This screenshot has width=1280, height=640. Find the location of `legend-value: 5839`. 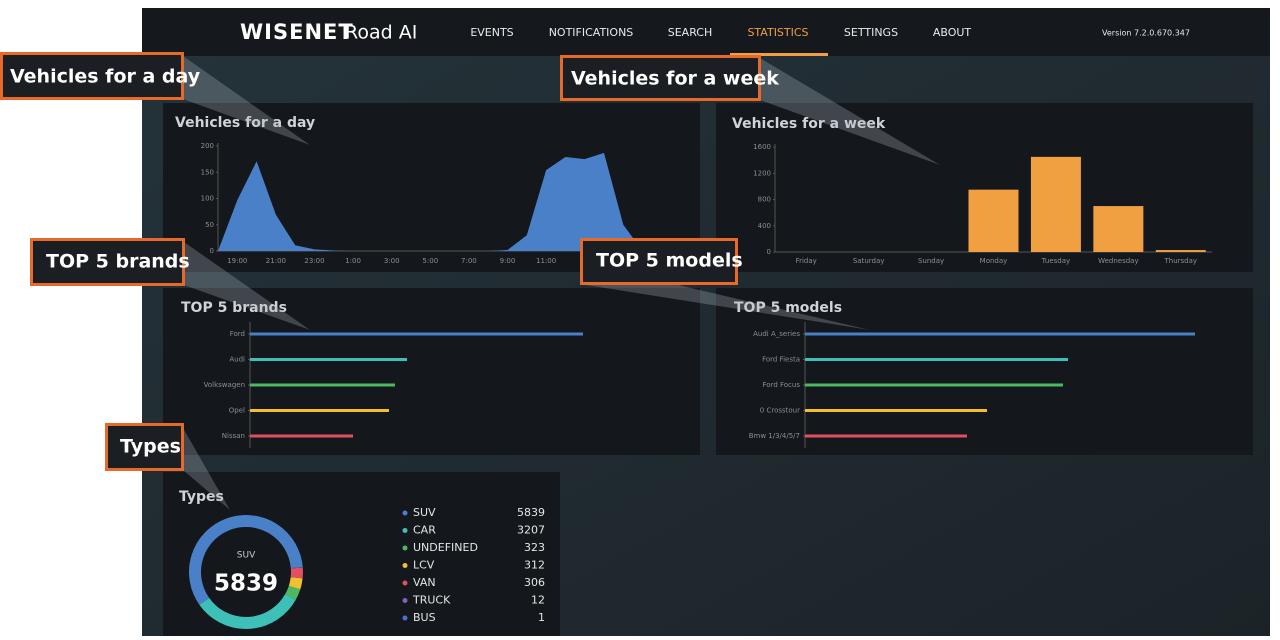

legend-value: 5839 is located at coordinates (531, 512).